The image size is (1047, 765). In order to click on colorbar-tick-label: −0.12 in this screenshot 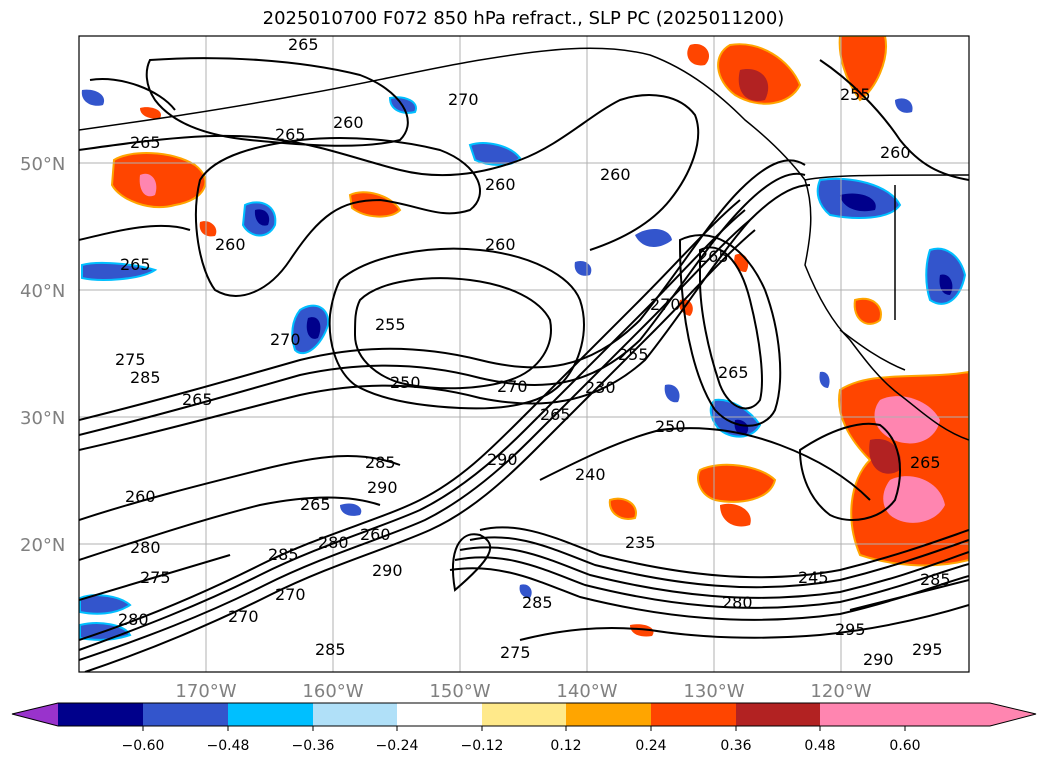, I will do `click(482, 746)`.